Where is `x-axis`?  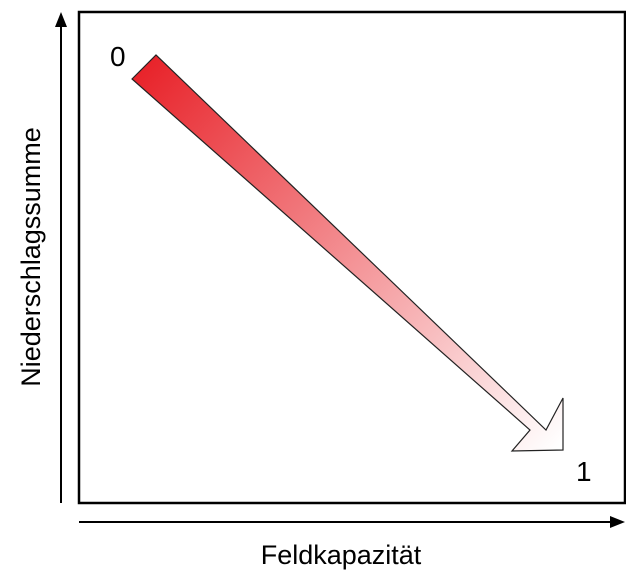
x-axis is located at coordinates (352, 522).